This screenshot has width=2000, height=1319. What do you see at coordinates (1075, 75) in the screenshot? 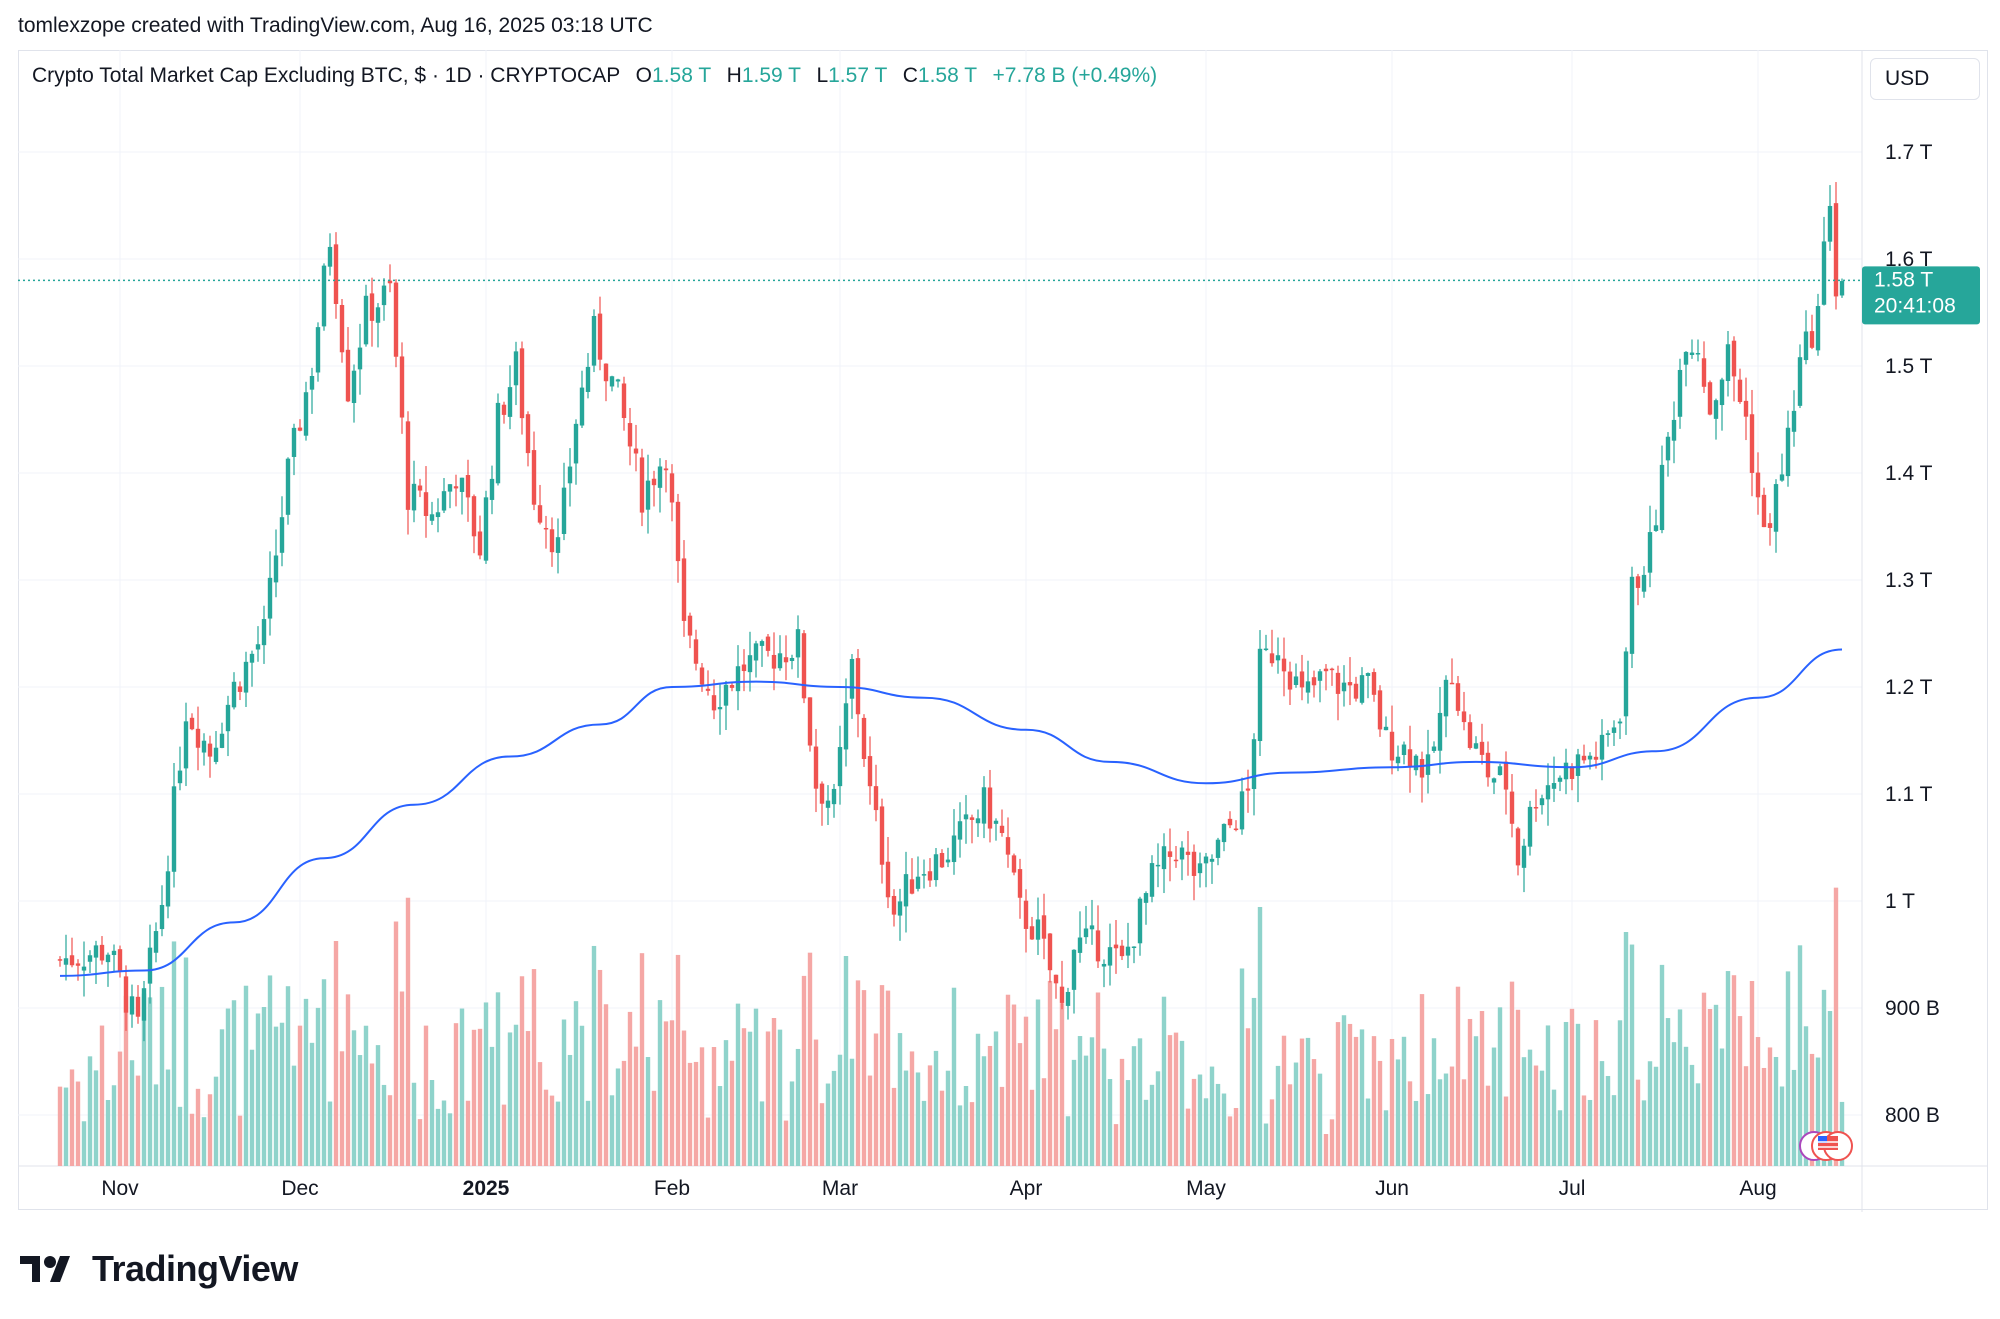
I see `change-value: +7.78 B (+0.49%)` at bounding box center [1075, 75].